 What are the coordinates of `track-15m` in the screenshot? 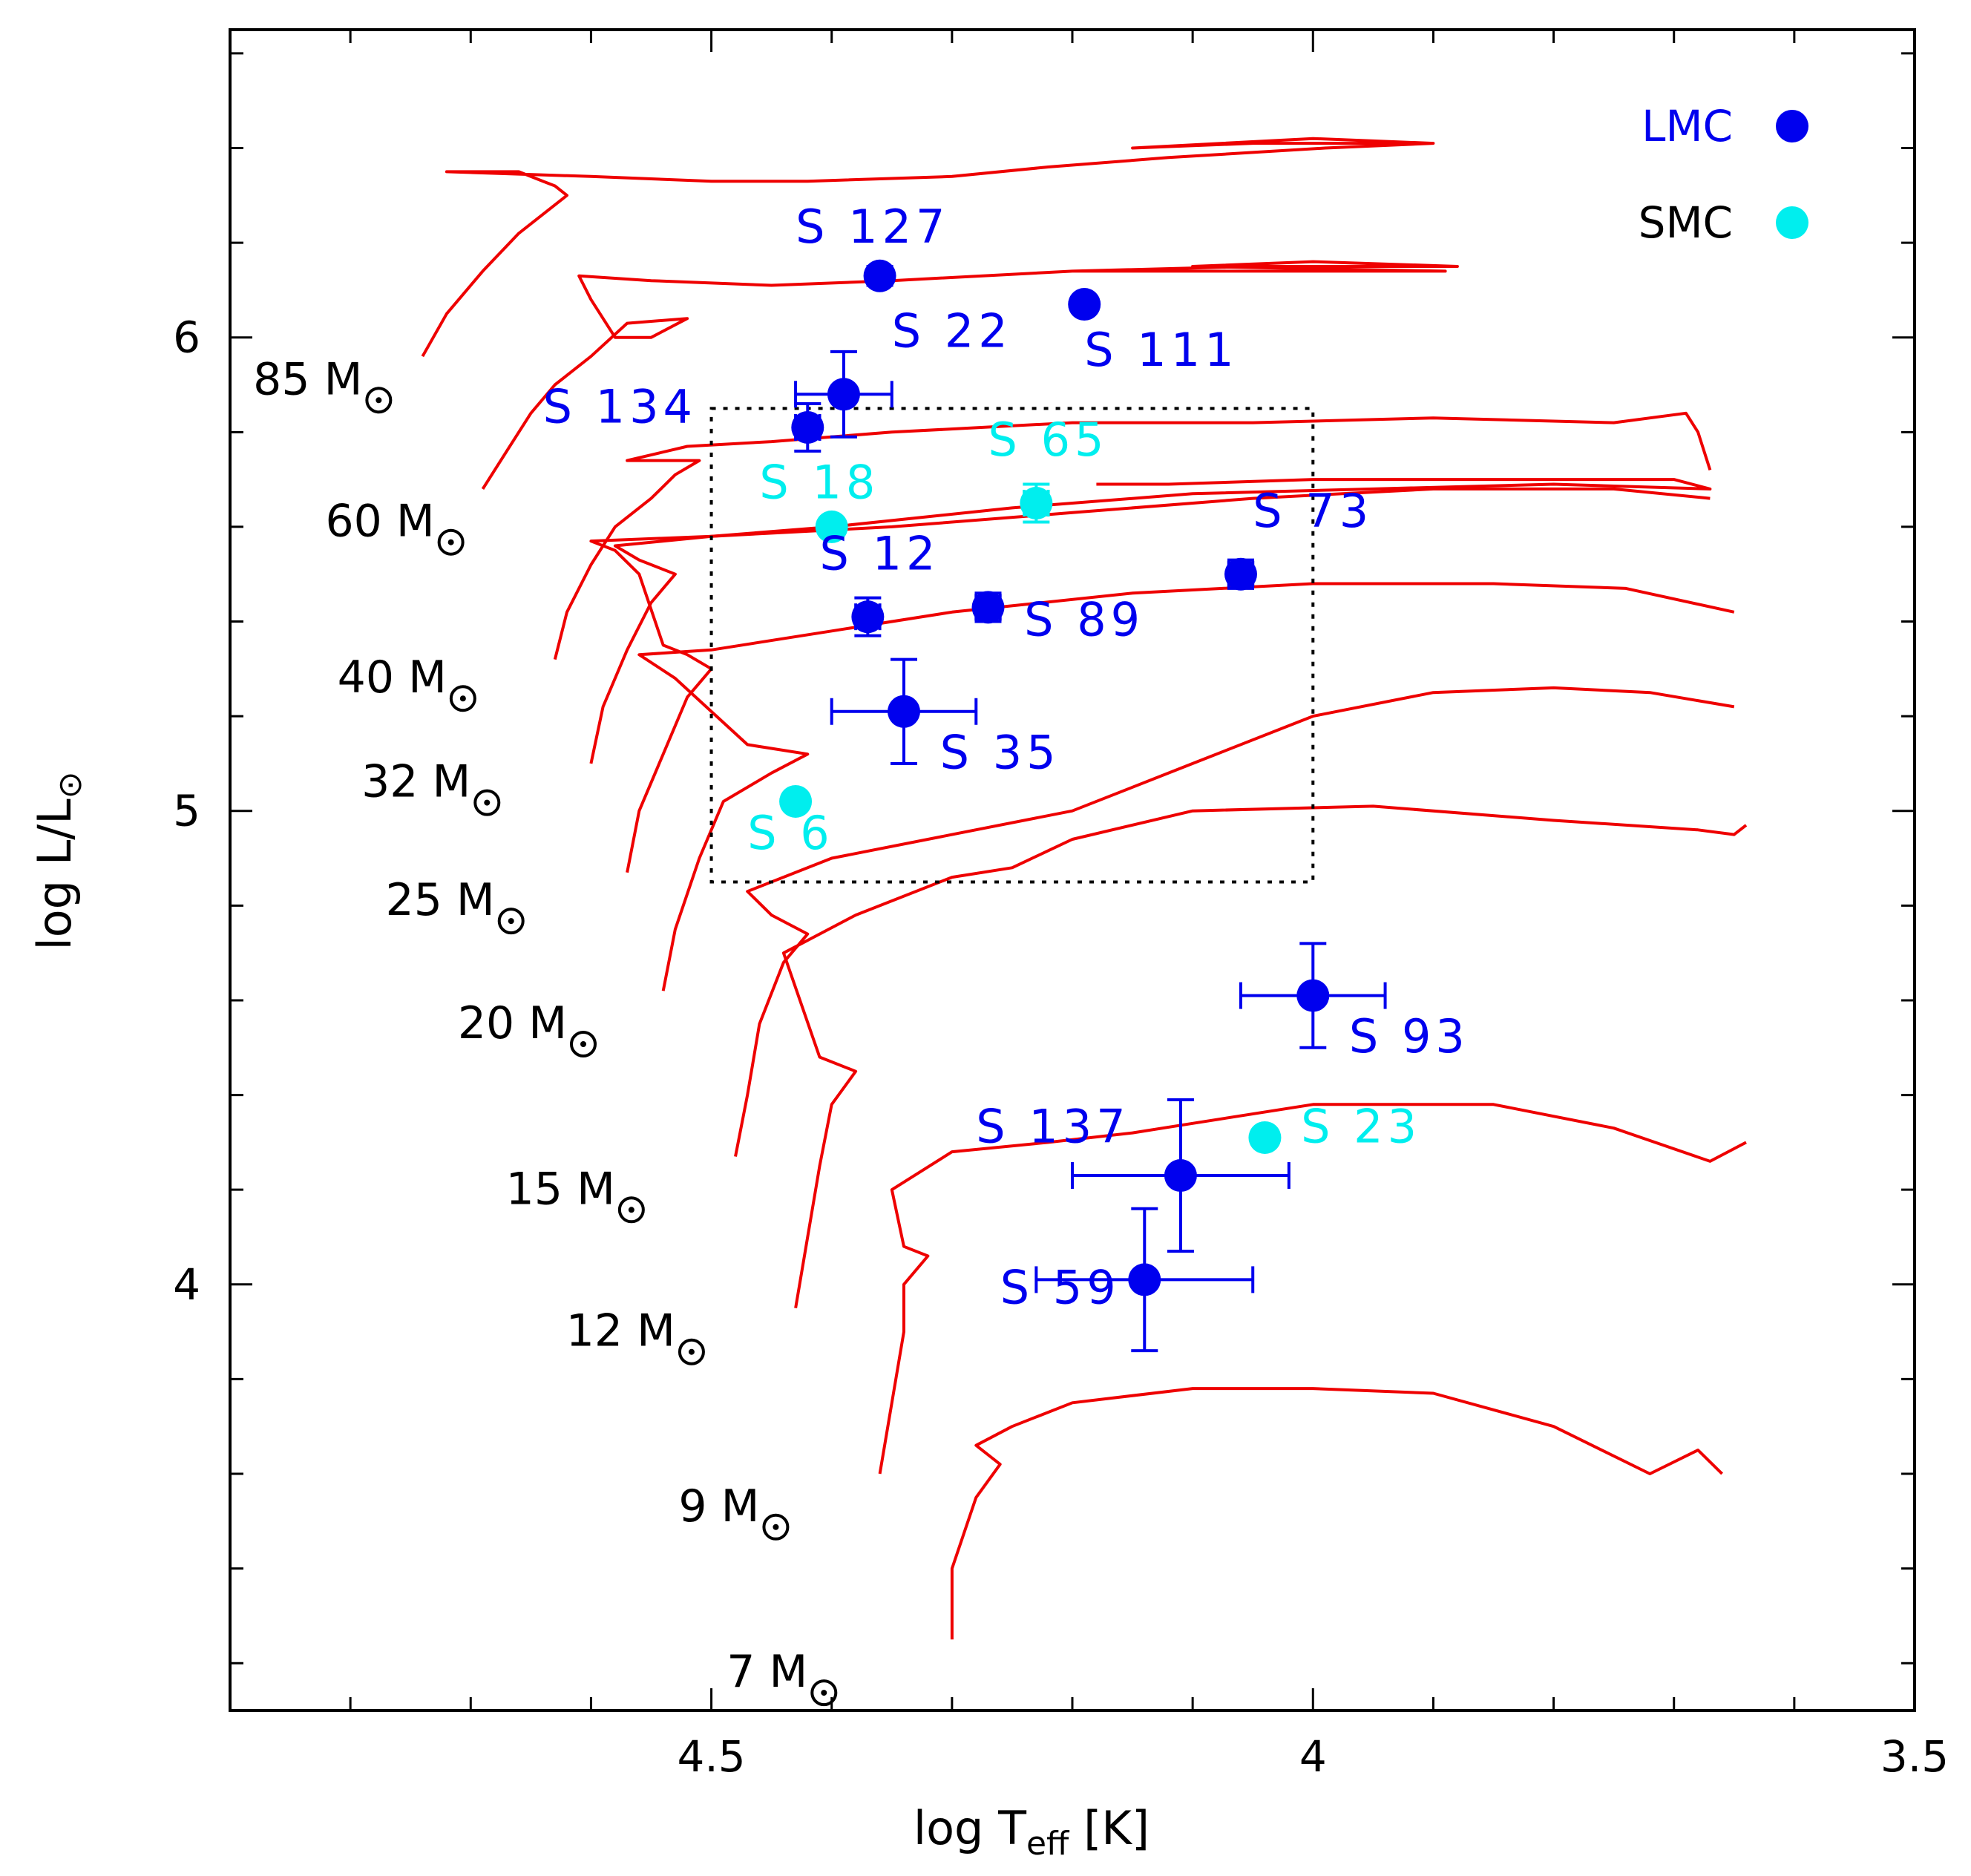 It's located at (1234, 921).